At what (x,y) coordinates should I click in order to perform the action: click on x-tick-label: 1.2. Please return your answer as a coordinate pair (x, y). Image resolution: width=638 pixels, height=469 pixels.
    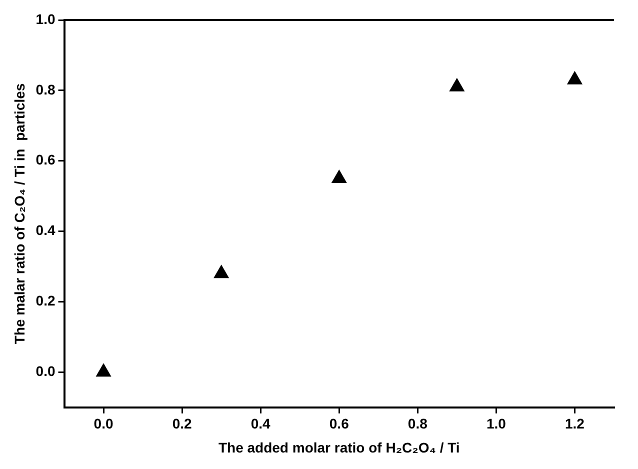
    Looking at the image, I should click on (575, 424).